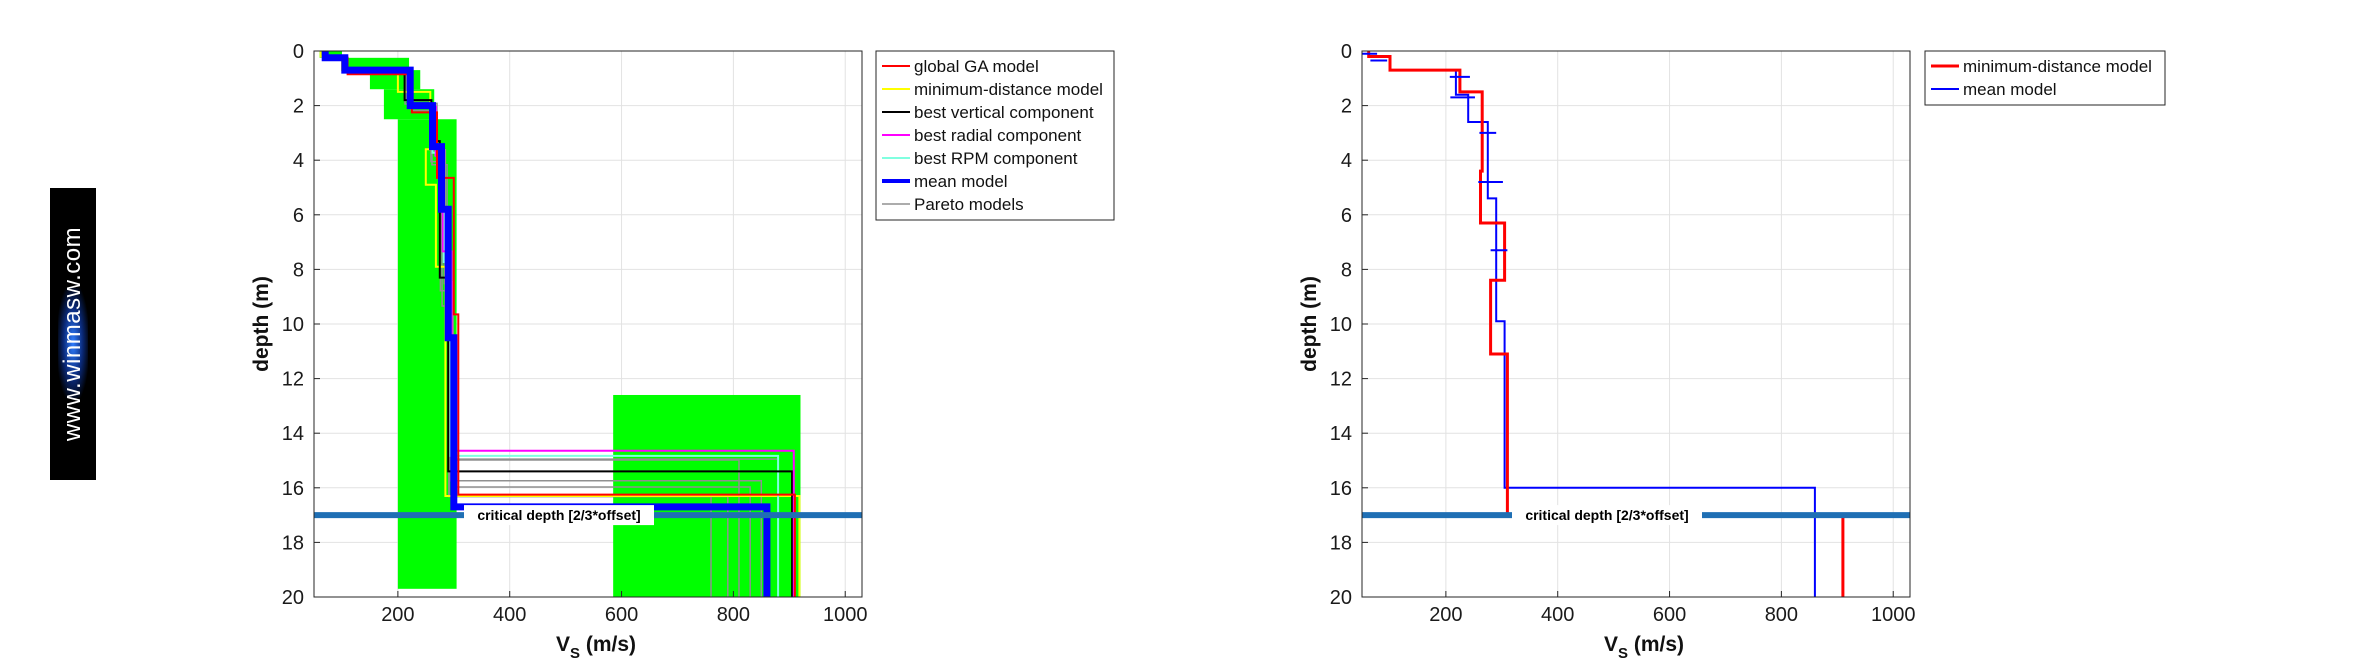 This screenshot has height=667, width=2376. What do you see at coordinates (73, 343) in the screenshot?
I see `watermark-glow` at bounding box center [73, 343].